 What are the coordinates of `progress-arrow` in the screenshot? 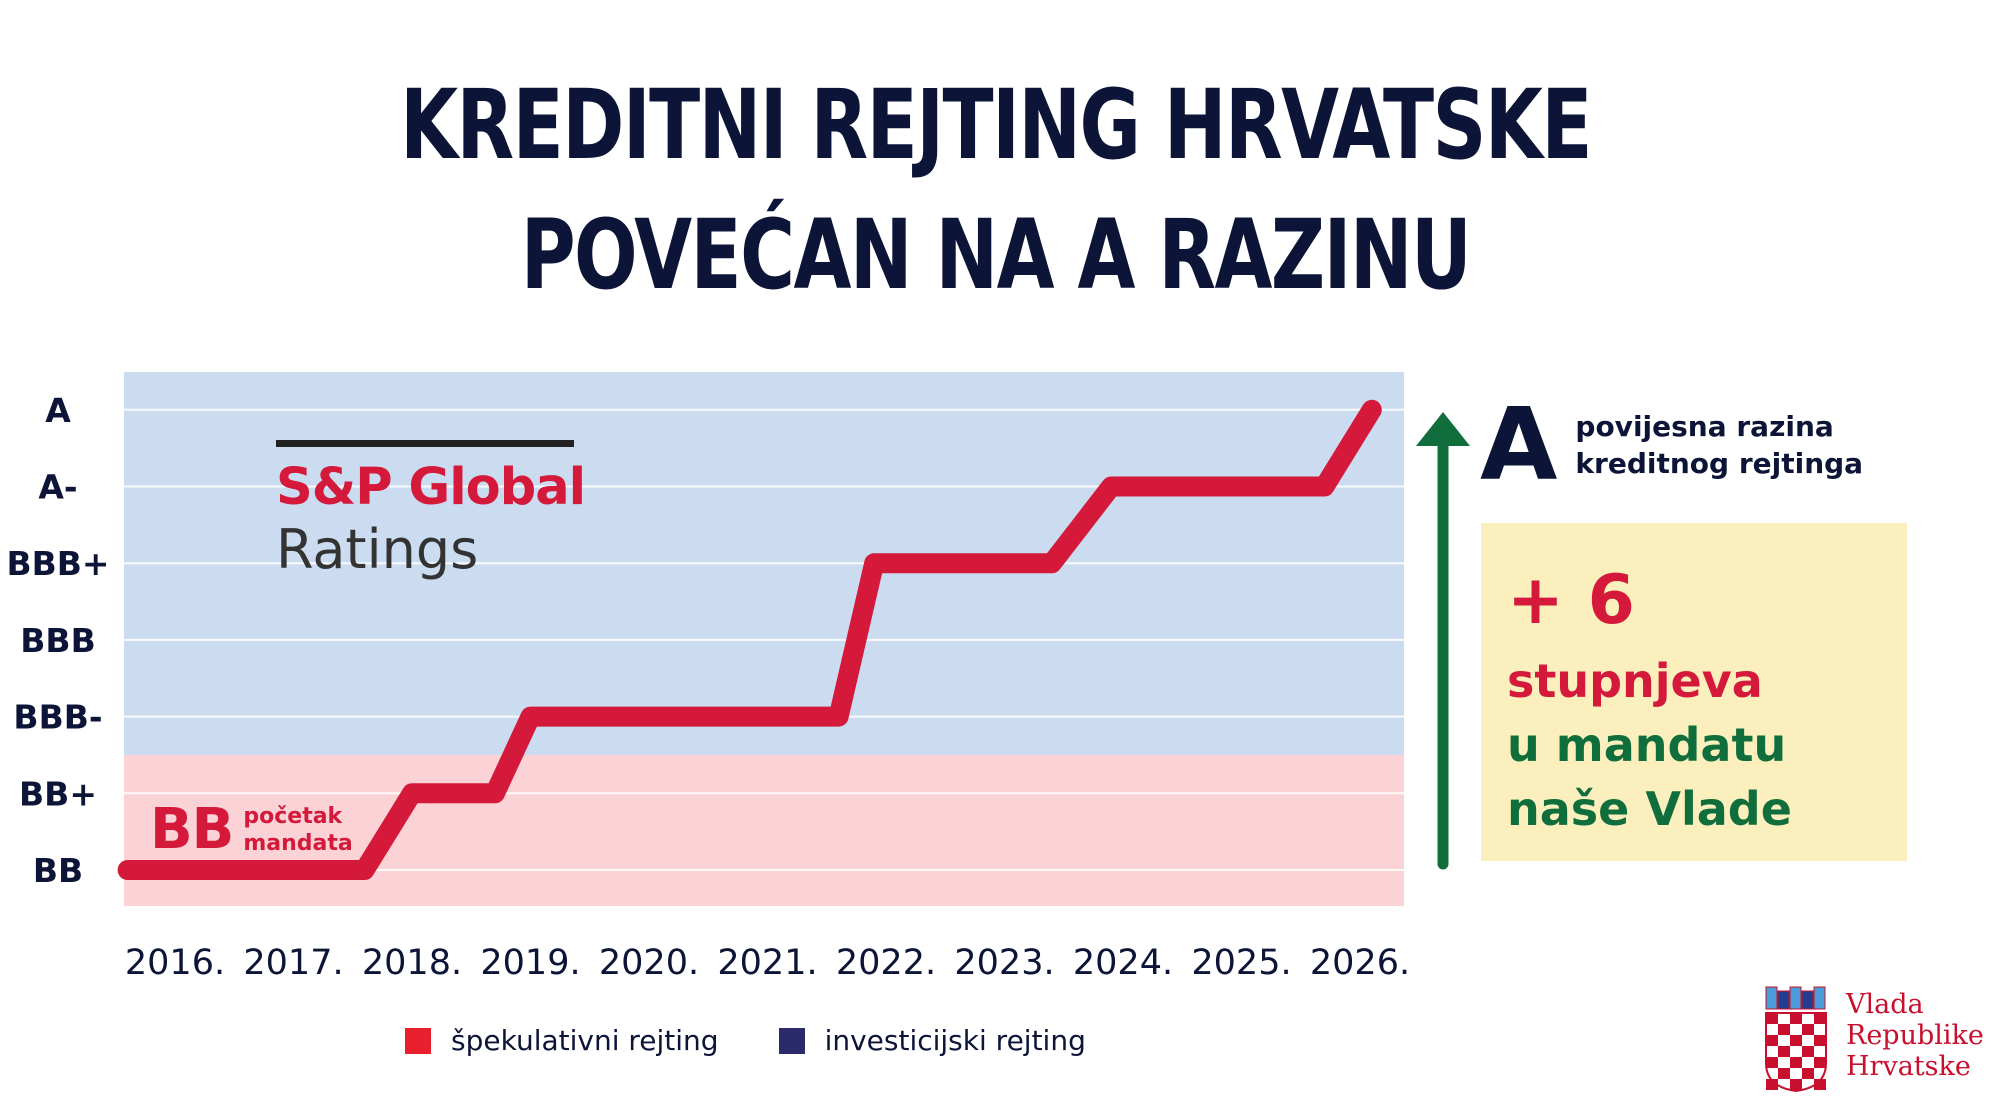 It's located at (1443, 641).